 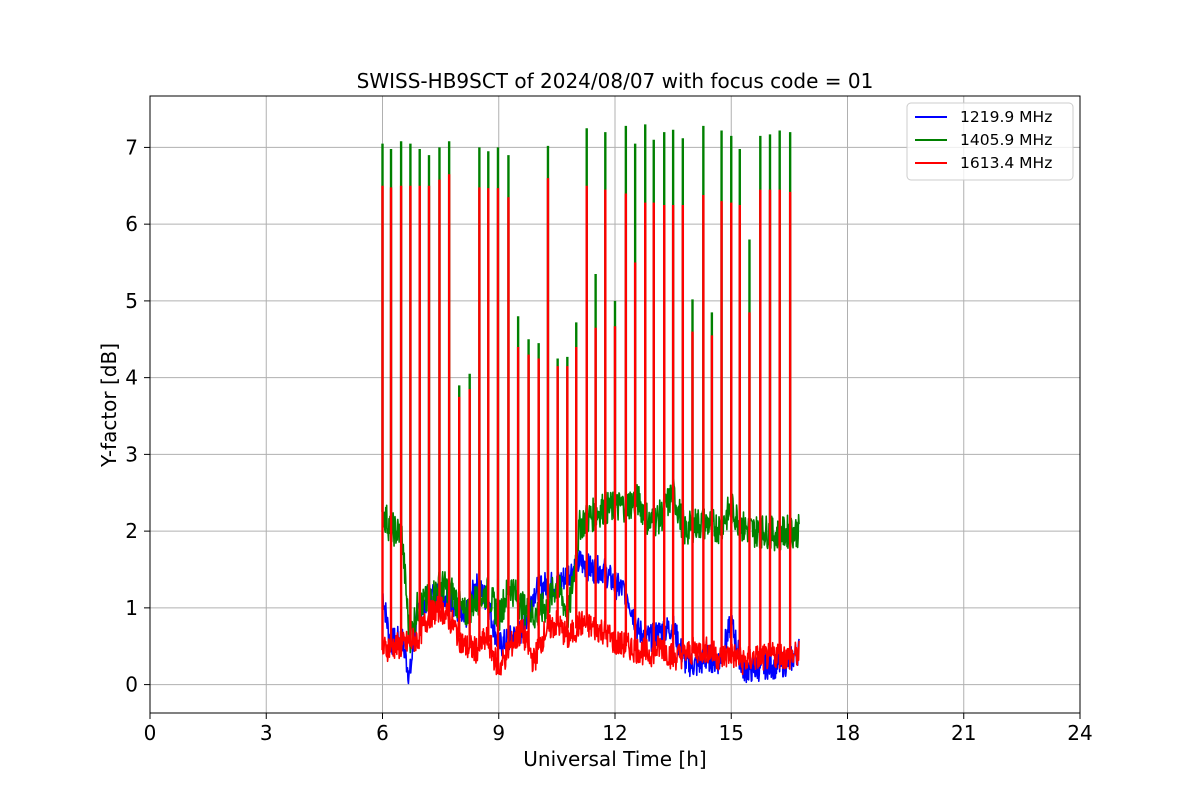 I want to click on y-tick-label: 3, so click(x=131, y=454).